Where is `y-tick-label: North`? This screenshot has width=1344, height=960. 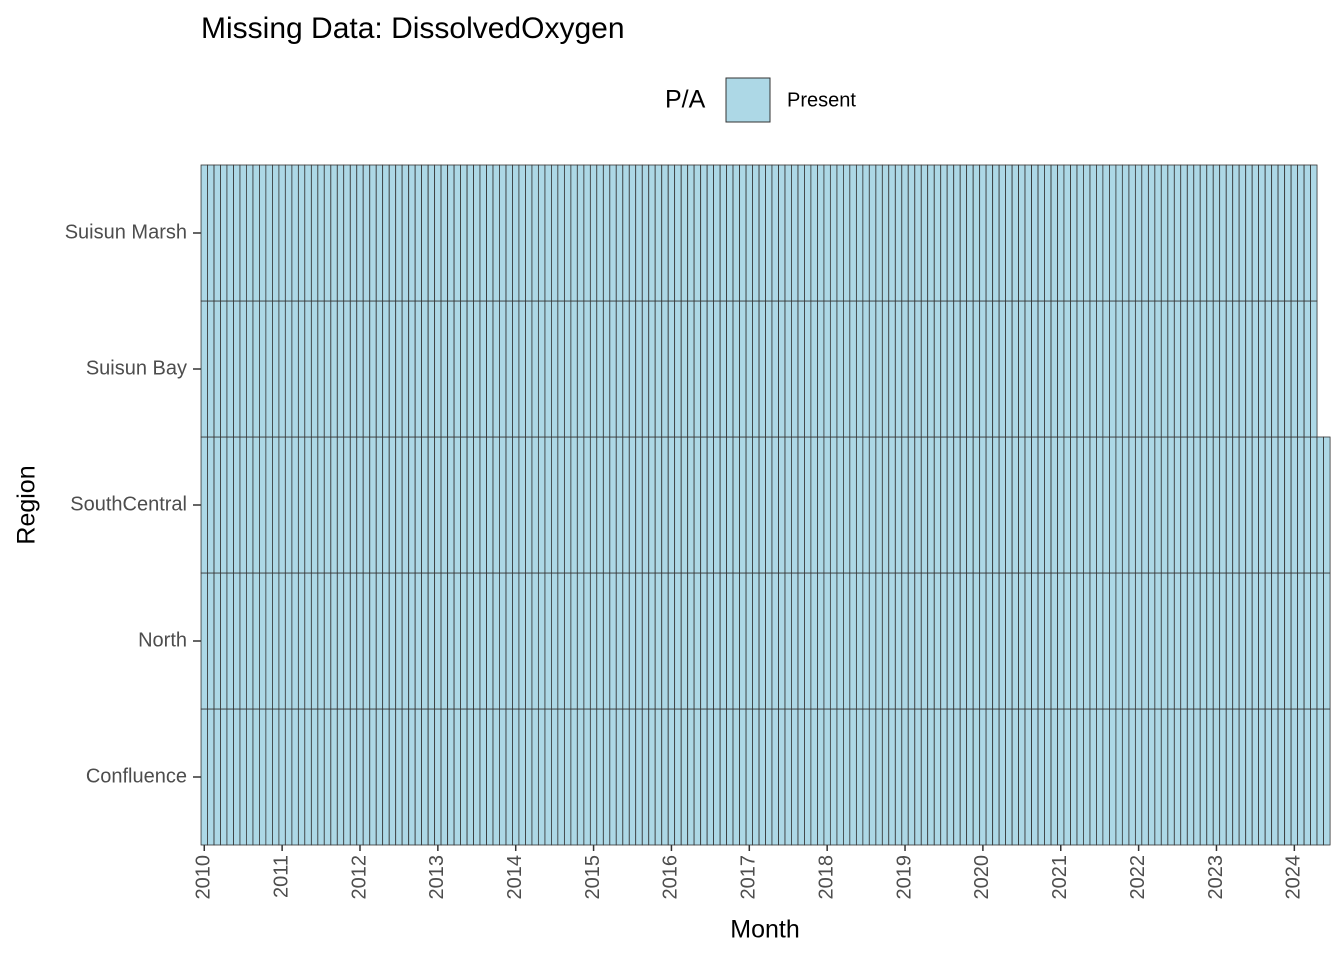
y-tick-label: North is located at coordinates (162, 640).